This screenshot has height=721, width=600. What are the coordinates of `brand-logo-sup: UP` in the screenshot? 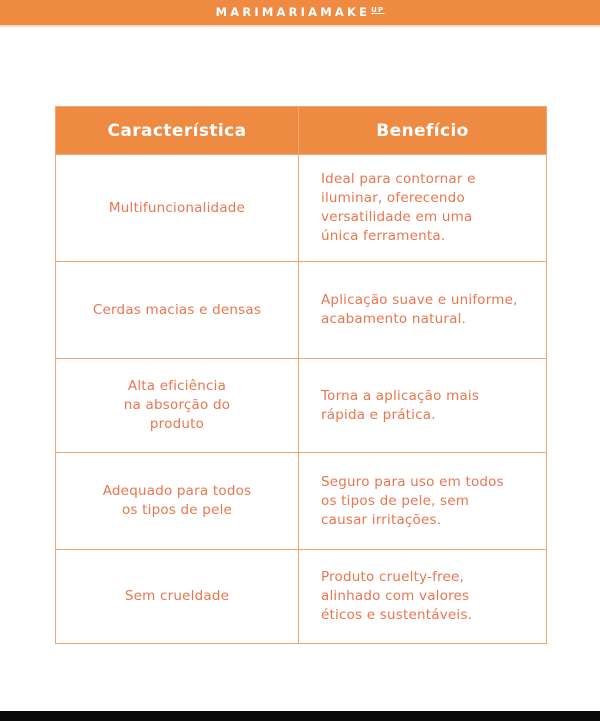 It's located at (378, 10).